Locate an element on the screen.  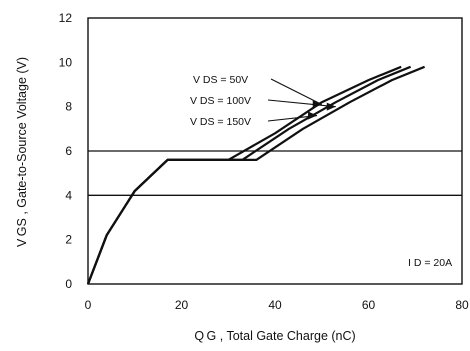
x-tick-40: 40 is located at coordinates (275, 305).